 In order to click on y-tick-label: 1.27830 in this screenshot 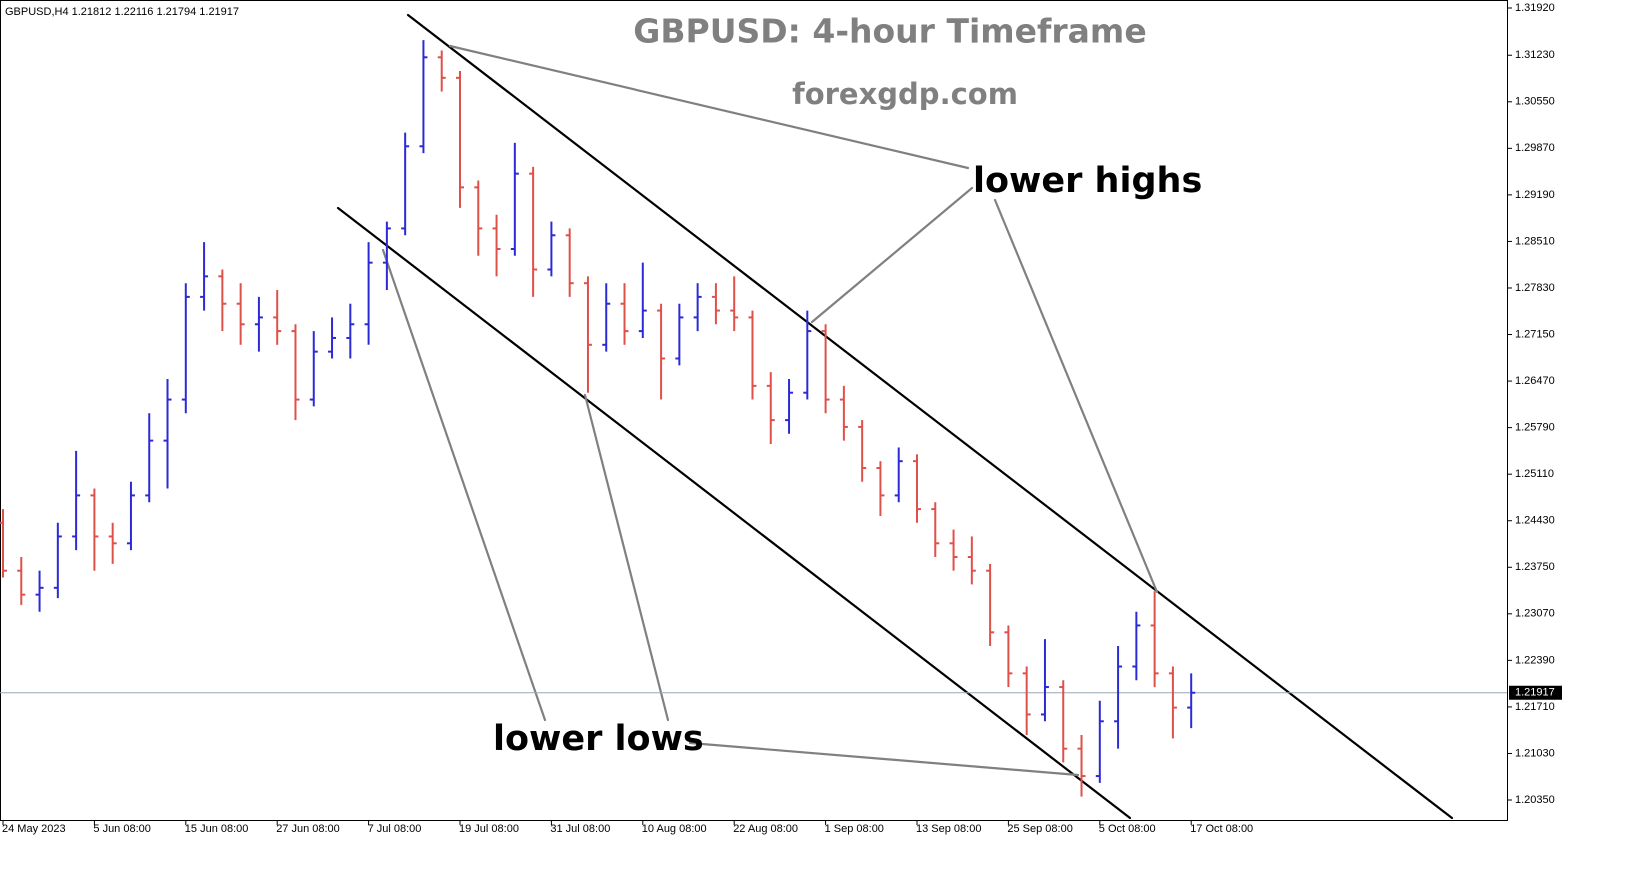, I will do `click(1535, 288)`.